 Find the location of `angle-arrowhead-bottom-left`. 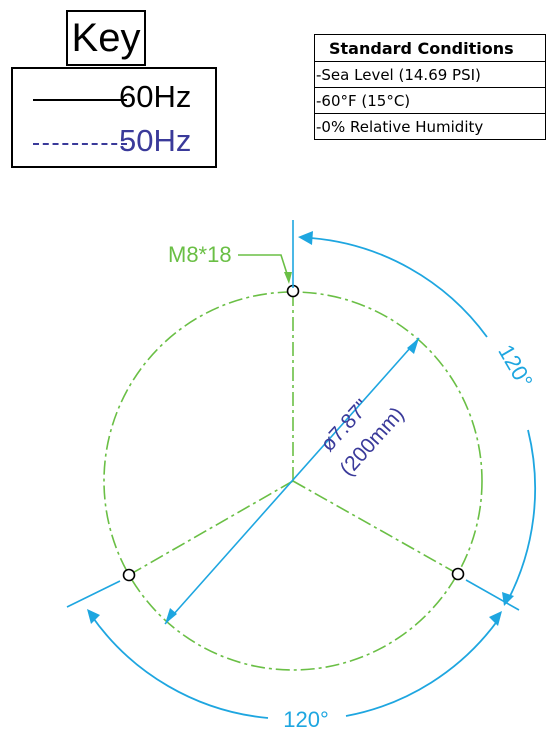

angle-arrowhead-bottom-left is located at coordinates (93, 616).